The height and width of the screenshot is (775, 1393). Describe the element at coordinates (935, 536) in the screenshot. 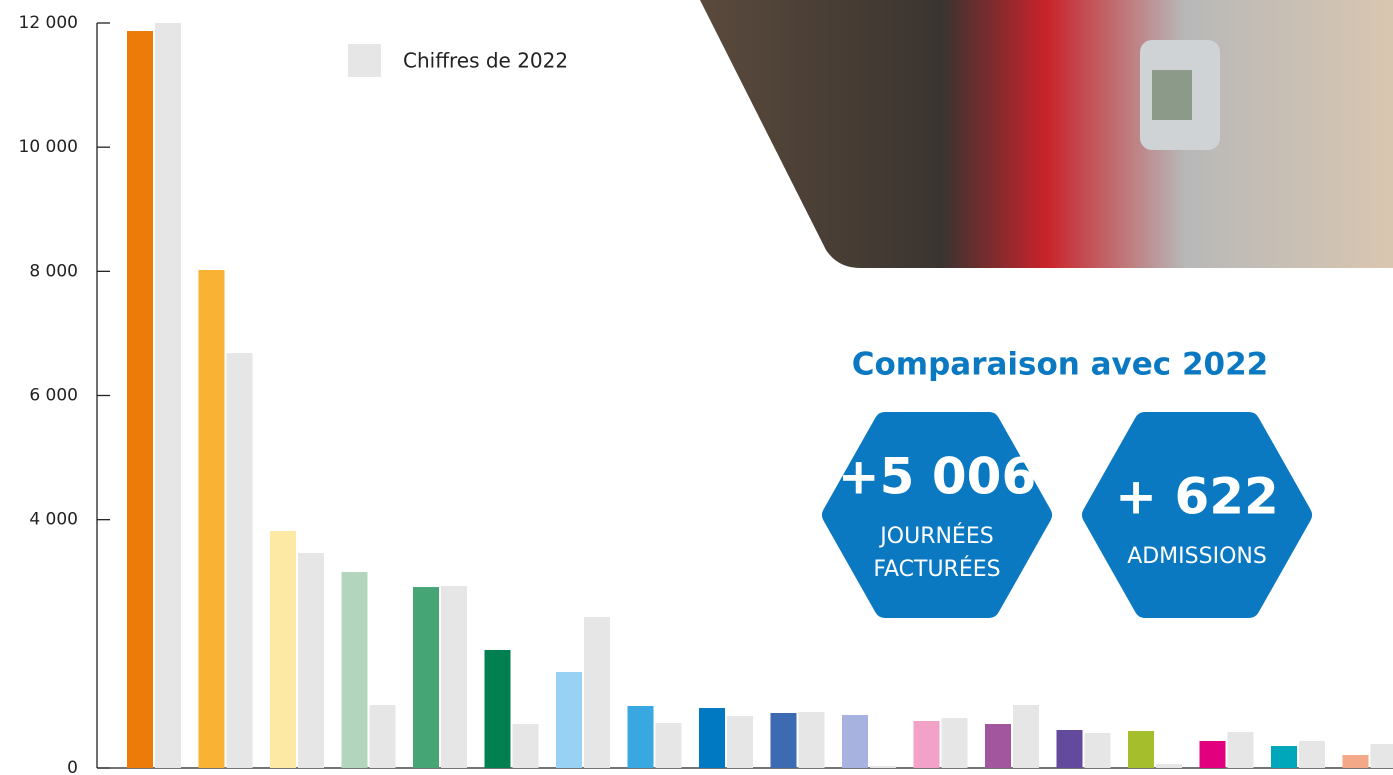

I see `highlight-label: JOURNÉES` at that location.